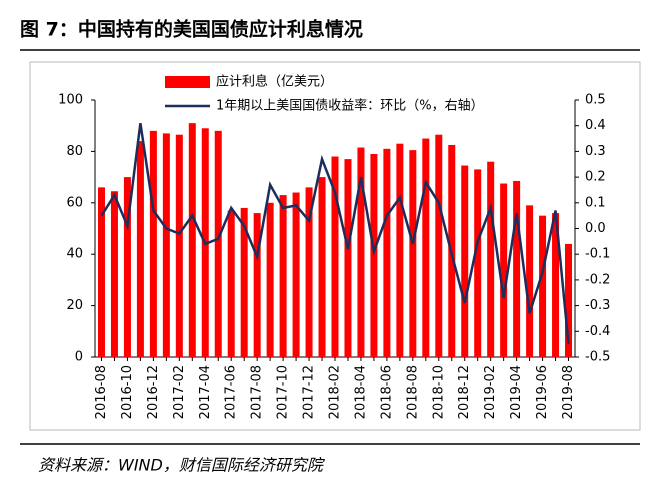 This screenshot has height=490, width=660. What do you see at coordinates (79, 357) in the screenshot?
I see `y-tick-label: 0` at bounding box center [79, 357].